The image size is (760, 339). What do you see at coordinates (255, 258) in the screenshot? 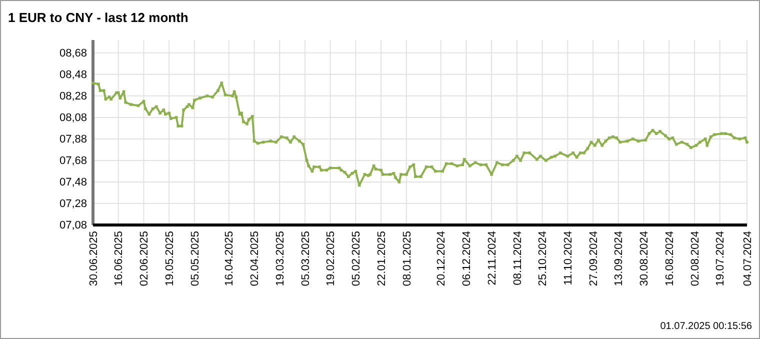
I see `x-tick-label: 02.04.2025` at bounding box center [255, 258].